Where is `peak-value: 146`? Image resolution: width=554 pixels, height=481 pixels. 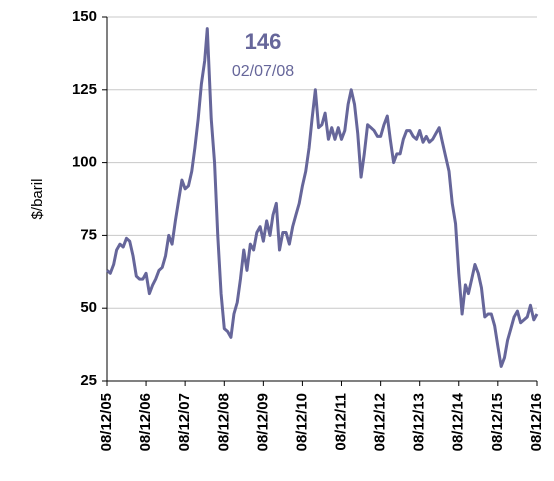 peak-value: 146 is located at coordinates (263, 41).